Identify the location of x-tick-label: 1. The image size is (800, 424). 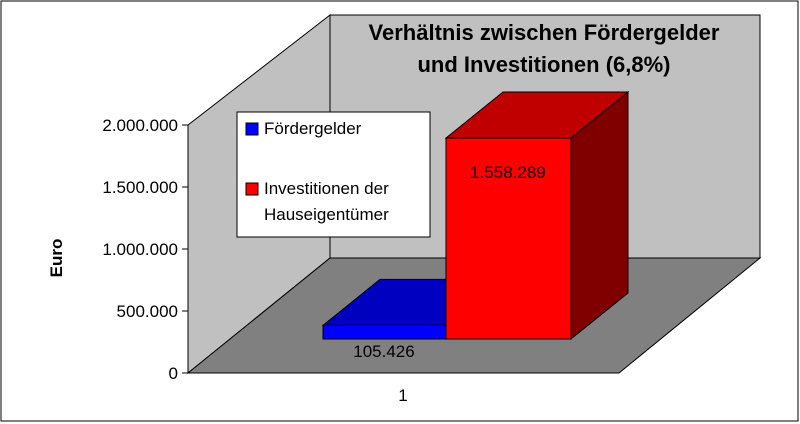
(402, 395).